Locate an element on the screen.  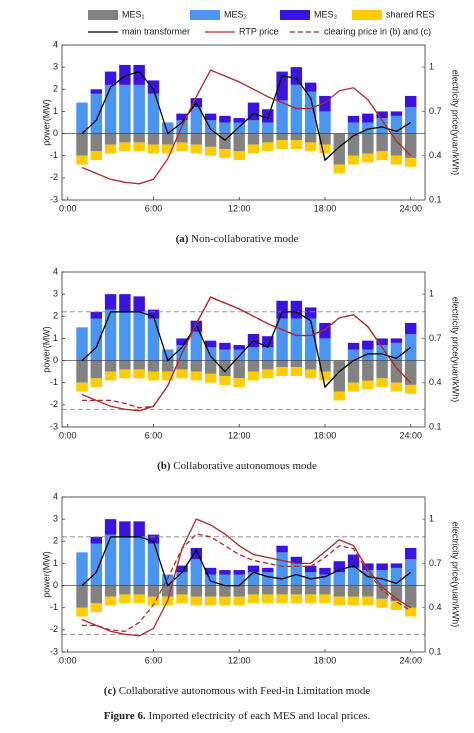
y2-tick-label: 0.7 is located at coordinates (435, 111).